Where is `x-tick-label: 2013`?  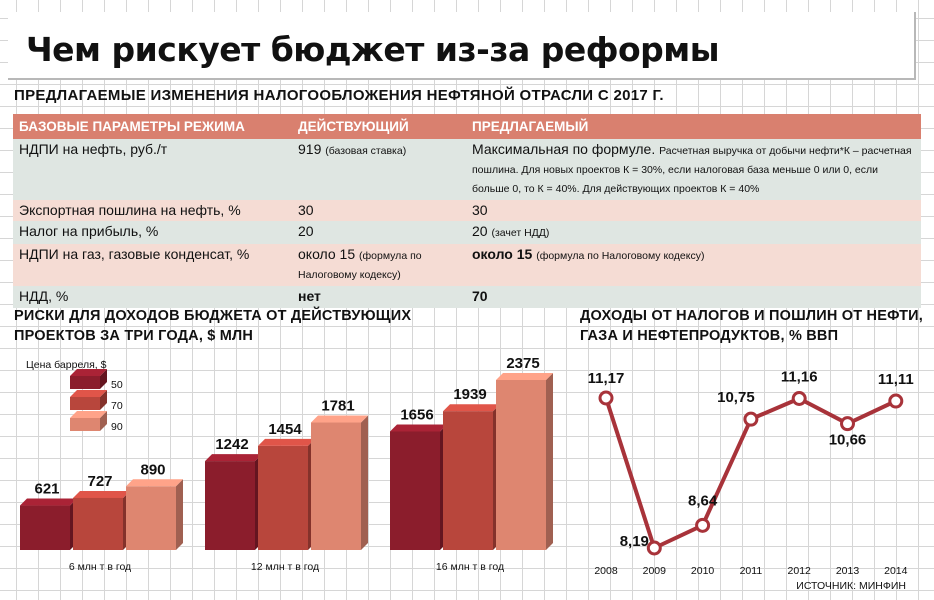
x-tick-label: 2013 is located at coordinates (848, 571).